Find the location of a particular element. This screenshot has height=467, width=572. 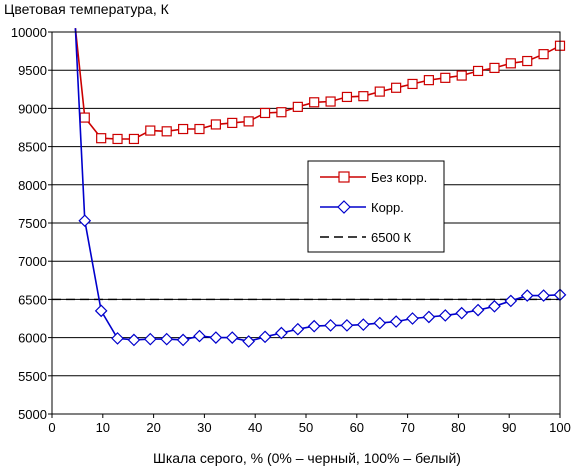

x-tick-label: 100 is located at coordinates (560, 427).